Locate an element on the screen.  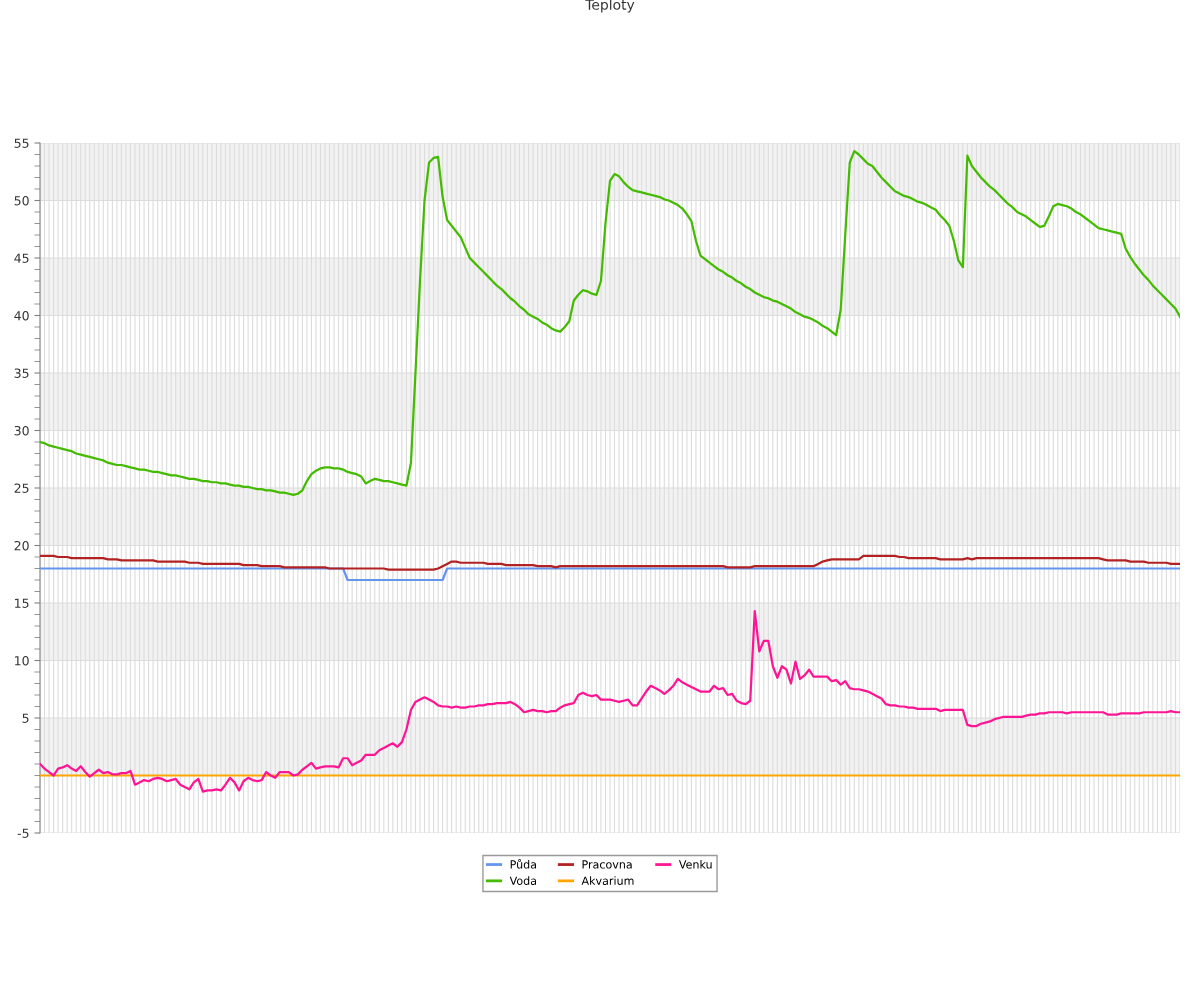
y-tick-label: 40 is located at coordinates (21, 315).